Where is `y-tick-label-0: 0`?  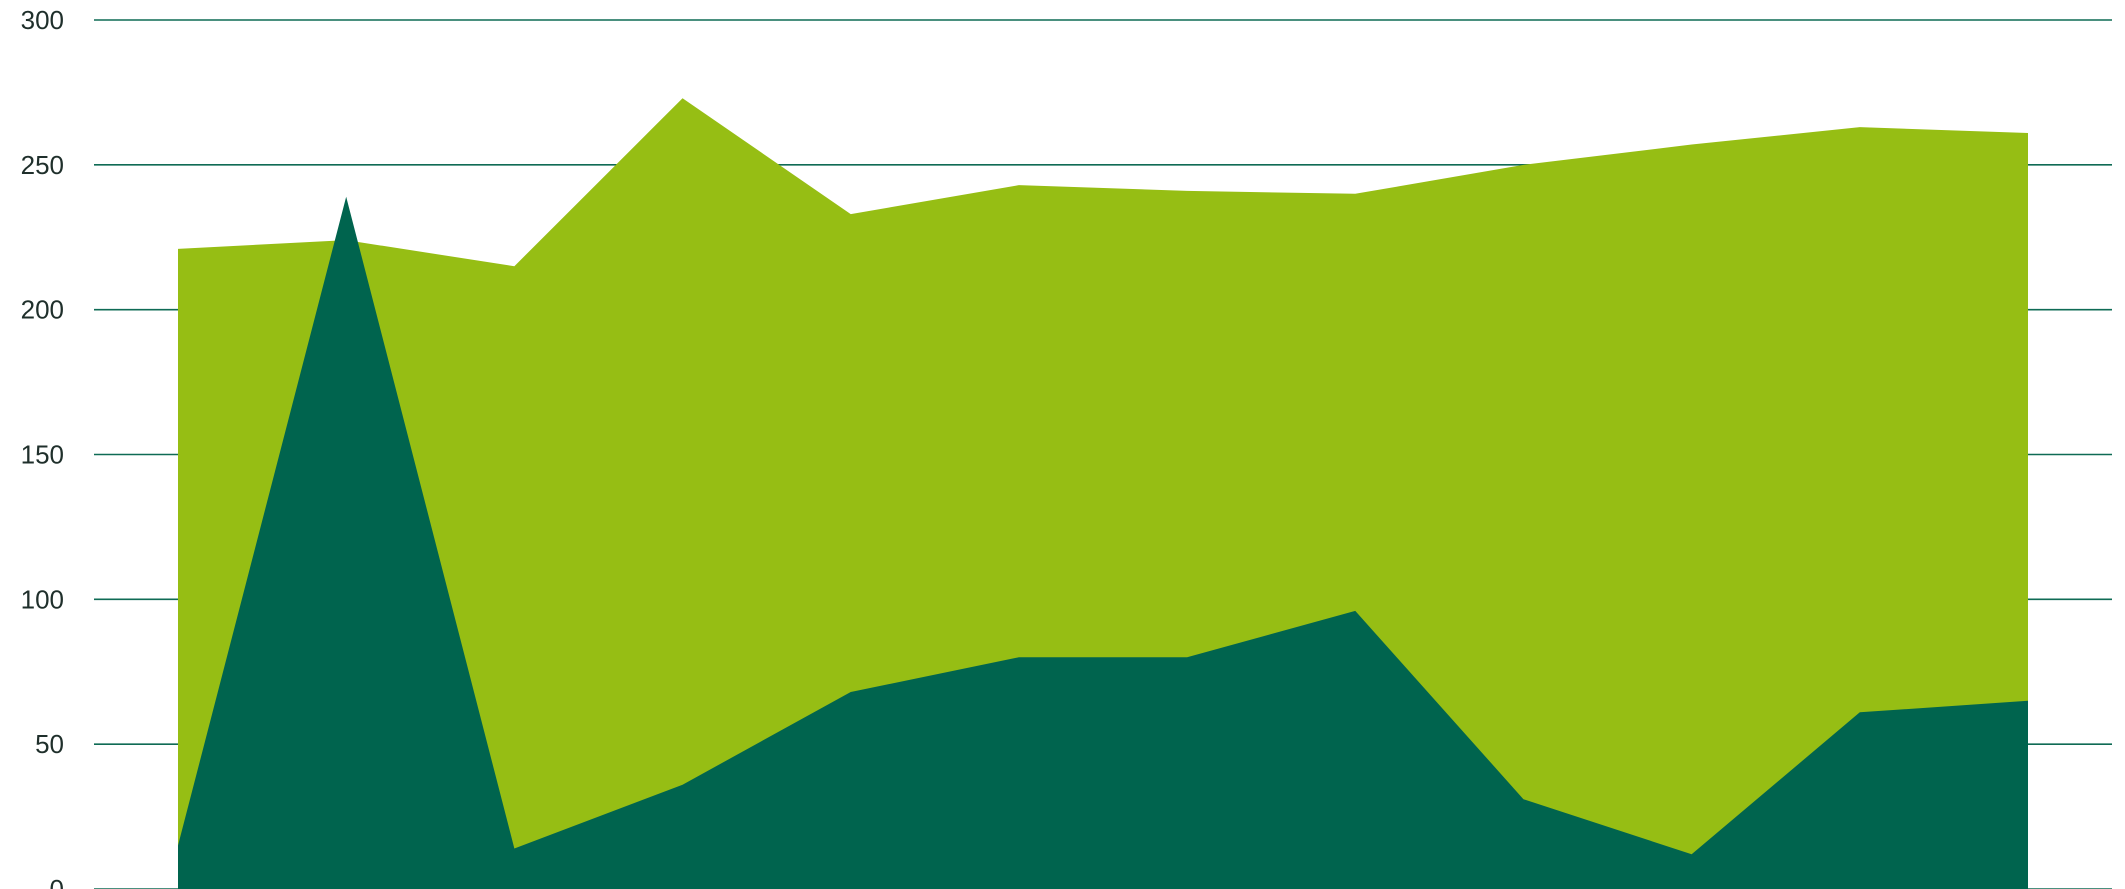 y-tick-label-0: 0 is located at coordinates (57, 881).